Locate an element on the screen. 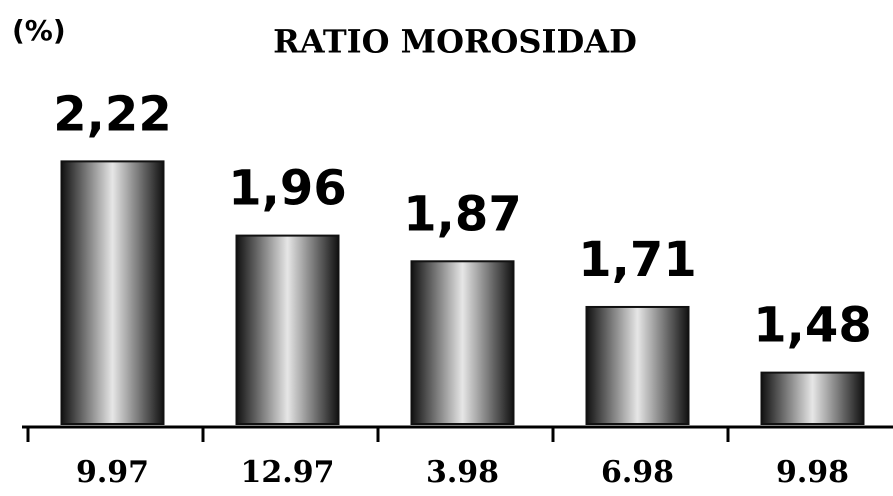 The width and height of the screenshot is (893, 496). value-label: 2,22 is located at coordinates (112, 114).